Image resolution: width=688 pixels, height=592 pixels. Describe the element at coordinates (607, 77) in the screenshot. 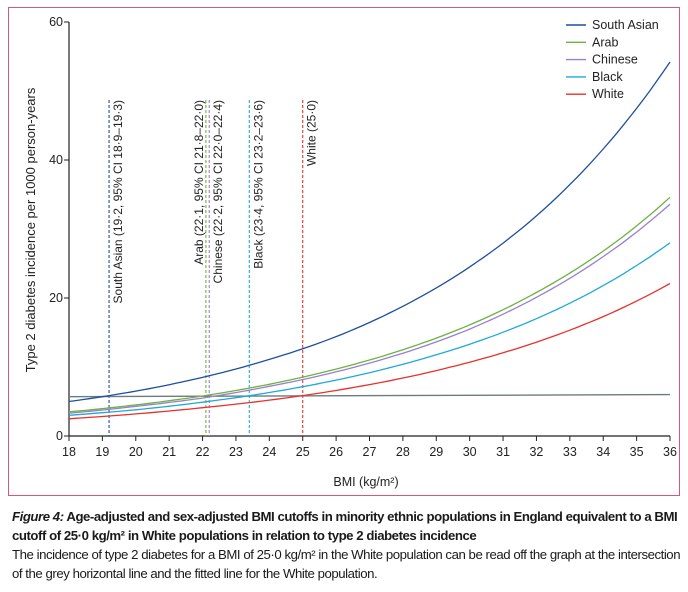

I see `legend-label: Black` at that location.